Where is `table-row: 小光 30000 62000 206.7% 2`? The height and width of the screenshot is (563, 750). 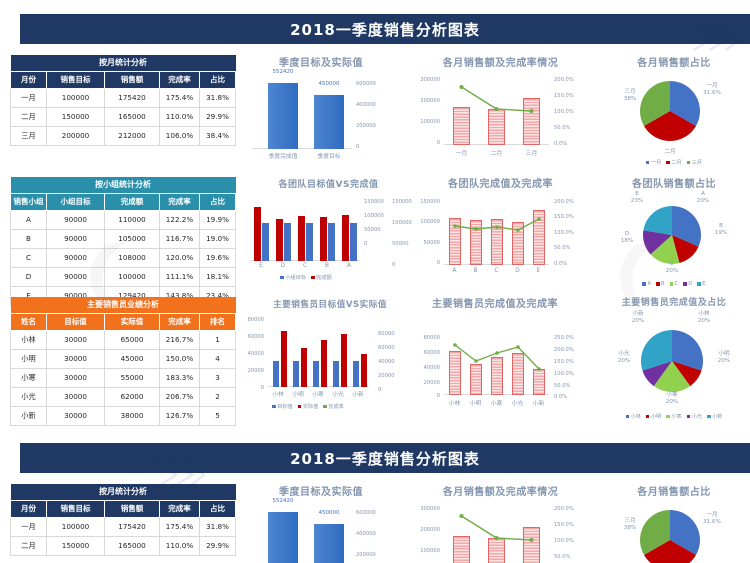
table-row: 小光 30000 62000 206.7% 2 is located at coordinates (123, 396).